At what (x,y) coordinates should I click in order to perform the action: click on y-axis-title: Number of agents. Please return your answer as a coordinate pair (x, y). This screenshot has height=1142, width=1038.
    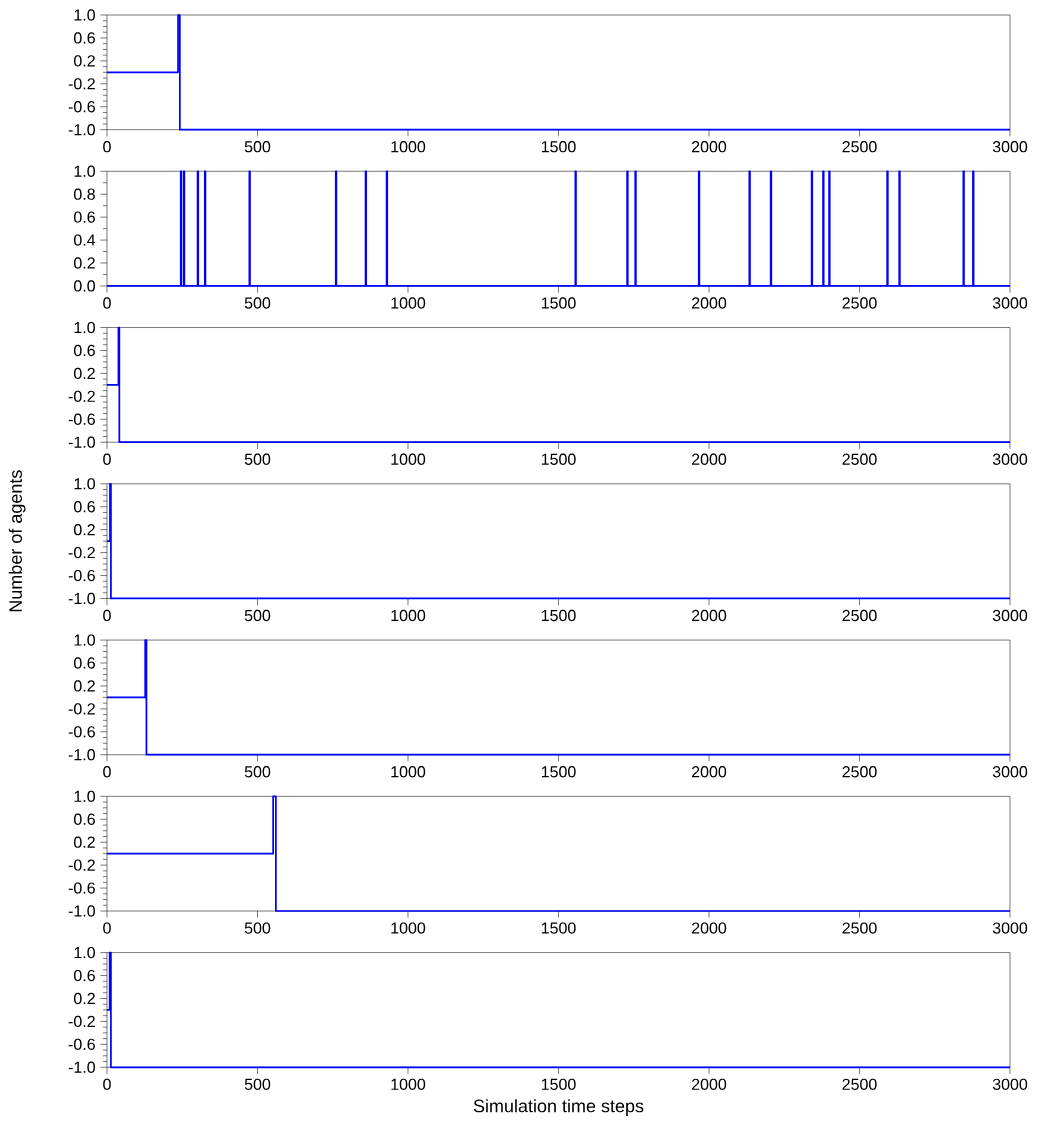
    Looking at the image, I should click on (17, 541).